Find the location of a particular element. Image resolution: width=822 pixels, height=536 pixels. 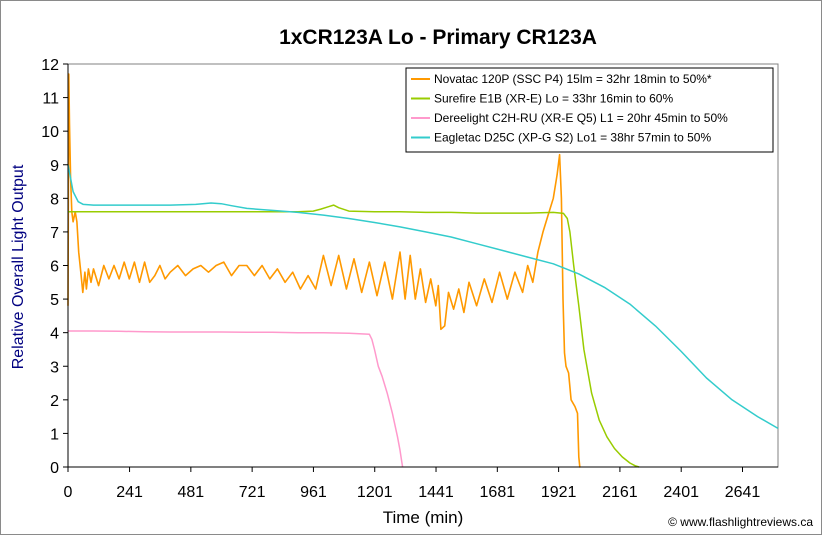

y-tick-label: 9 is located at coordinates (54, 166).